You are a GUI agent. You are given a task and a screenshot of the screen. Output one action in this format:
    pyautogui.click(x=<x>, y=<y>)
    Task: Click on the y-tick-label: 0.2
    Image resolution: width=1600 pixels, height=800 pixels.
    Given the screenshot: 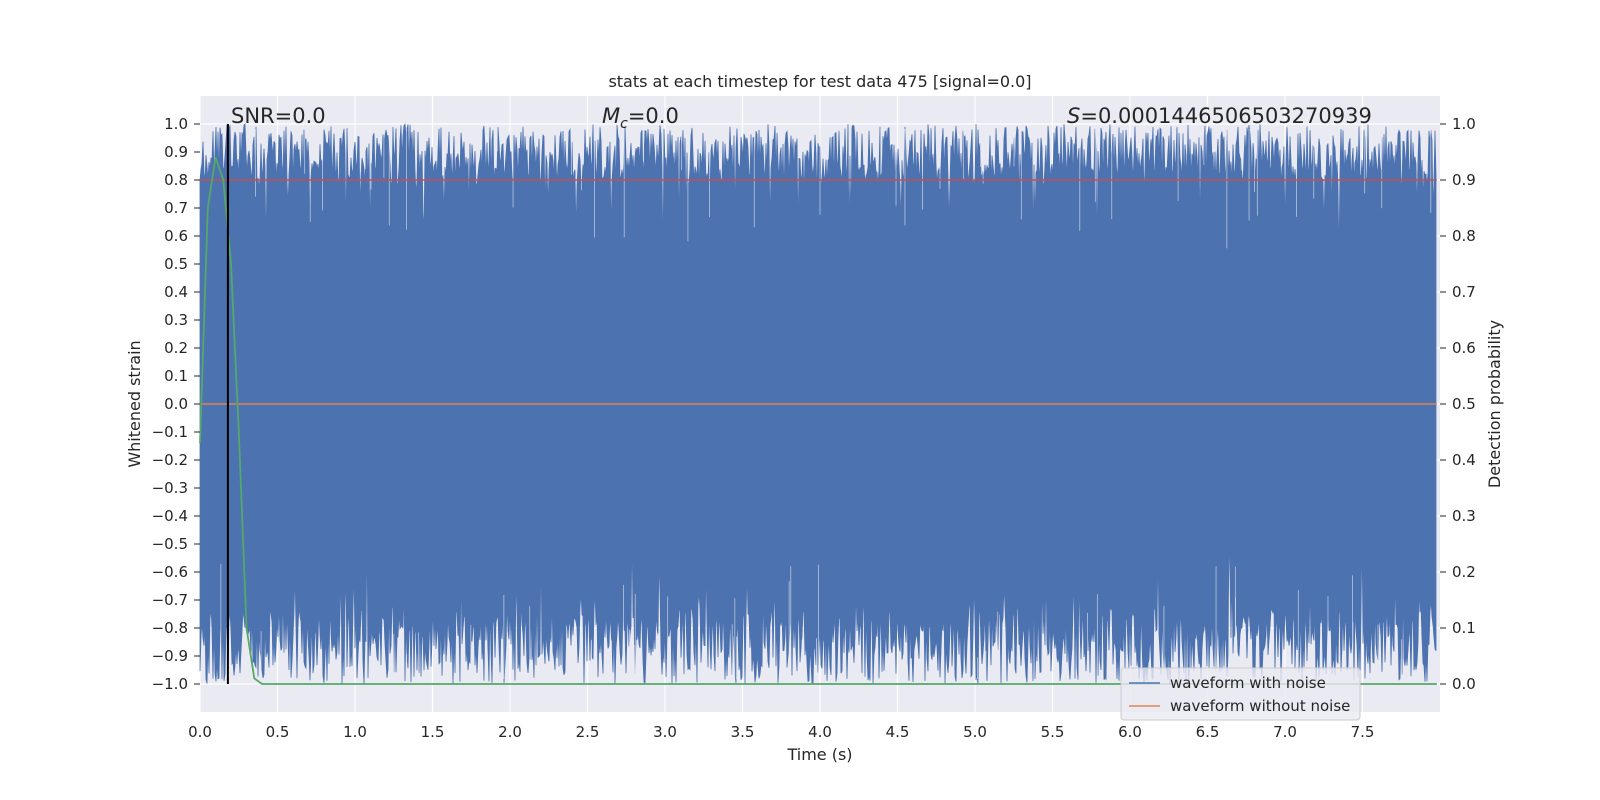 What is the action you would take?
    pyautogui.click(x=176, y=348)
    